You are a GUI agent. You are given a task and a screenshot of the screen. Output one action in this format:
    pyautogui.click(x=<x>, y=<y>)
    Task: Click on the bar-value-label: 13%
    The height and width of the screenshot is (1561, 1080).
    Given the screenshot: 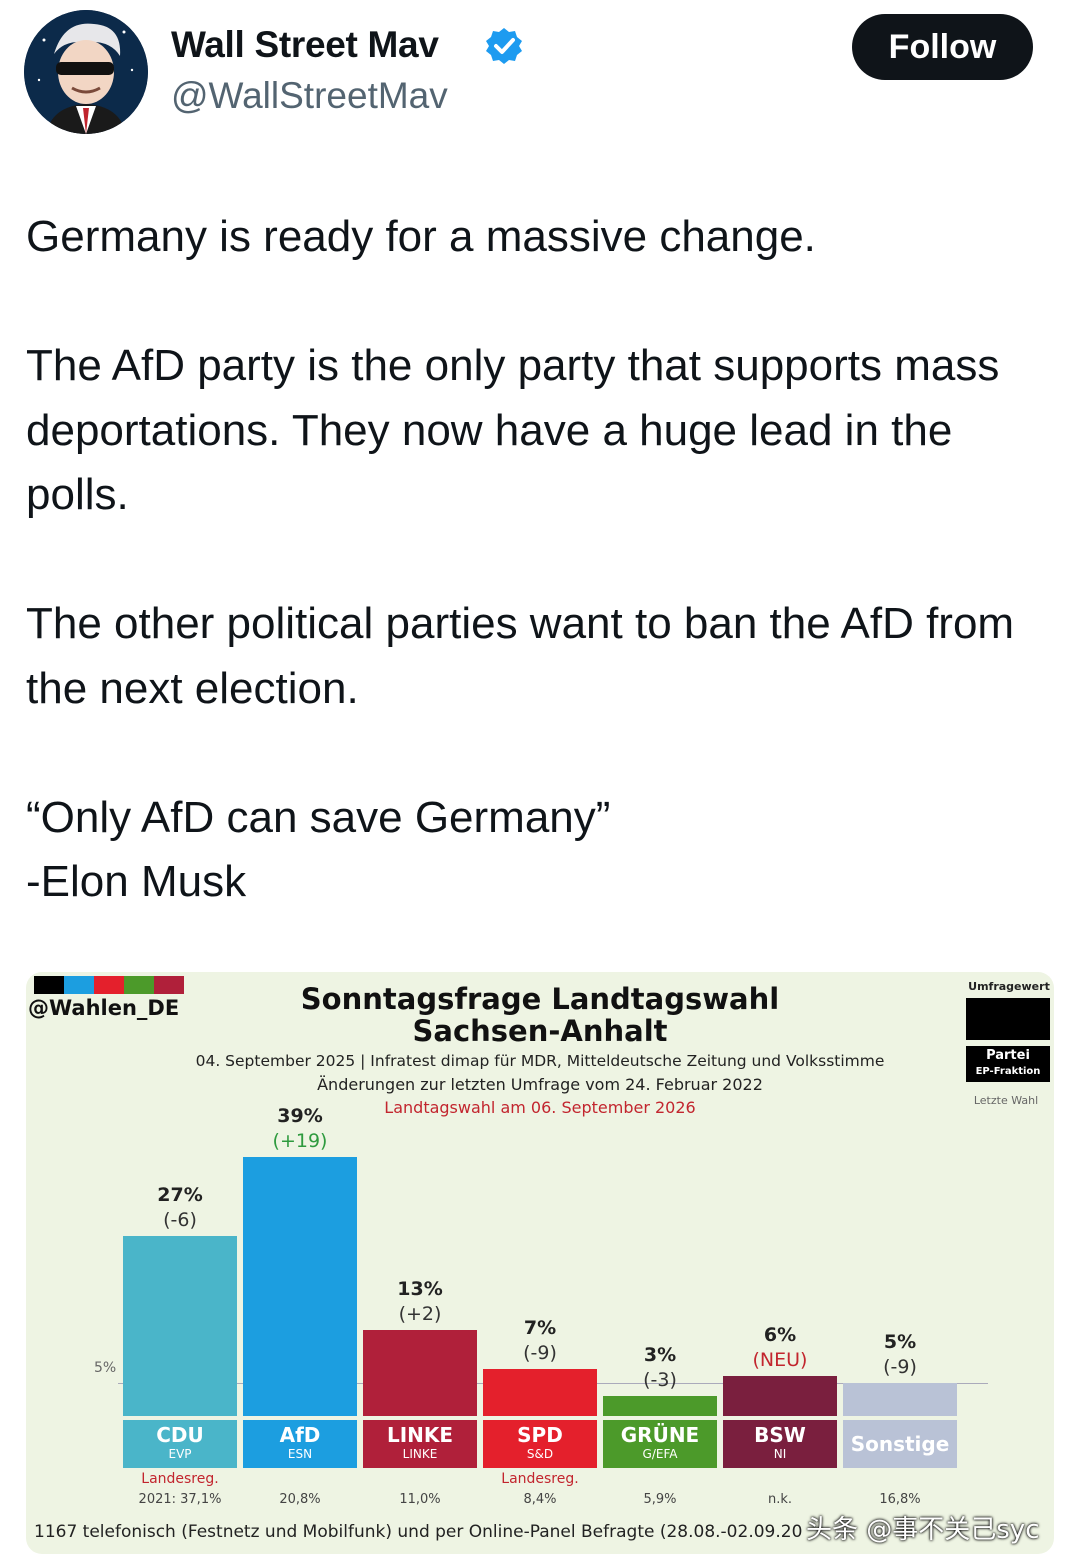 What is the action you would take?
    pyautogui.click(x=420, y=1288)
    